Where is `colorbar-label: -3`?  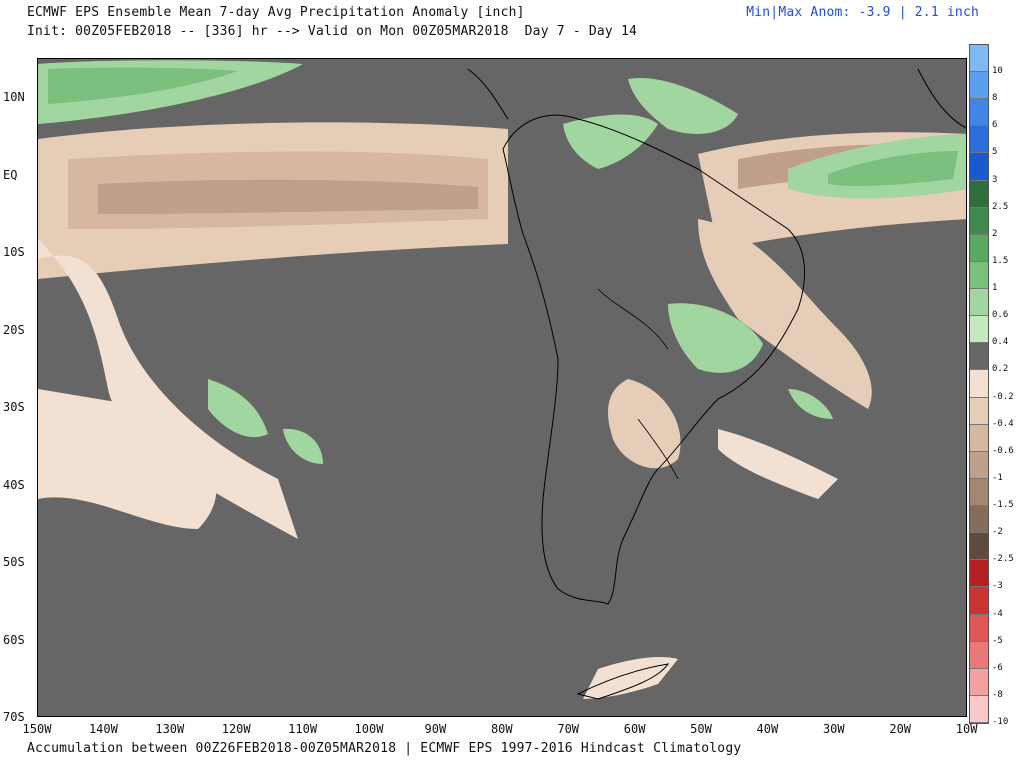 colorbar-label: -3 is located at coordinates (997, 586).